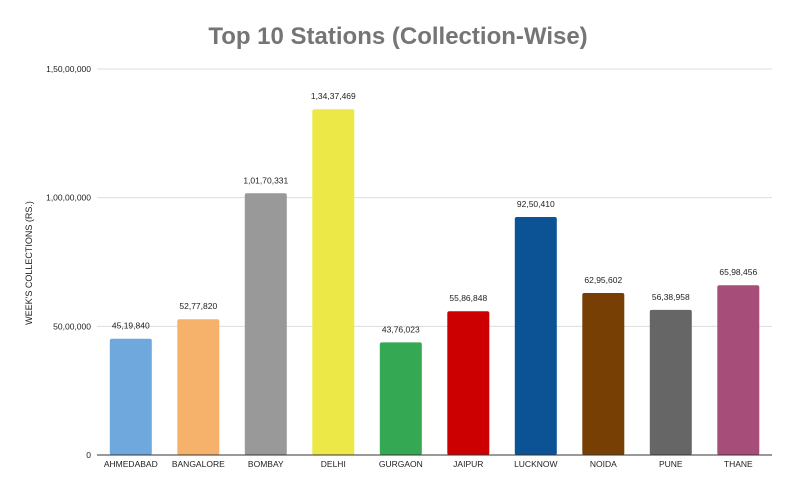 The image size is (796, 492). What do you see at coordinates (131, 326) in the screenshot?
I see `data-label: 45,19,840` at bounding box center [131, 326].